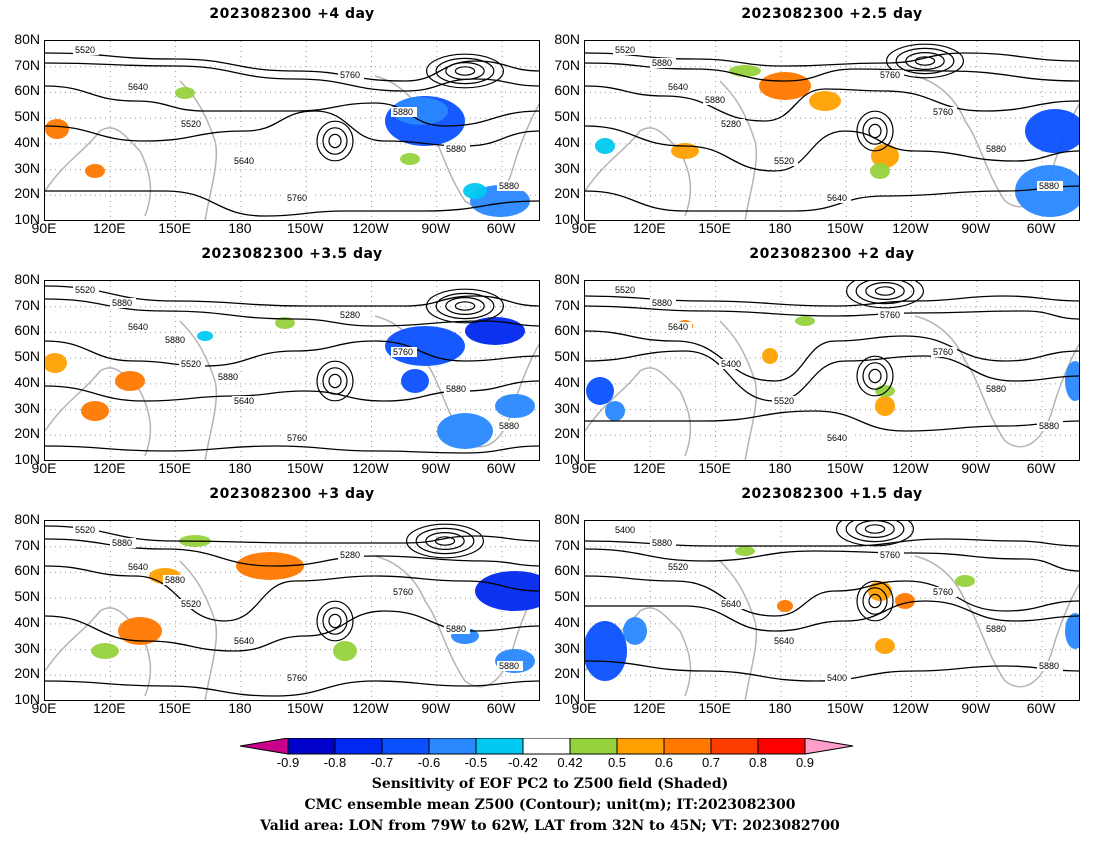  Describe the element at coordinates (27, 279) in the screenshot. I see `latitude-tick-label: 80N` at that location.